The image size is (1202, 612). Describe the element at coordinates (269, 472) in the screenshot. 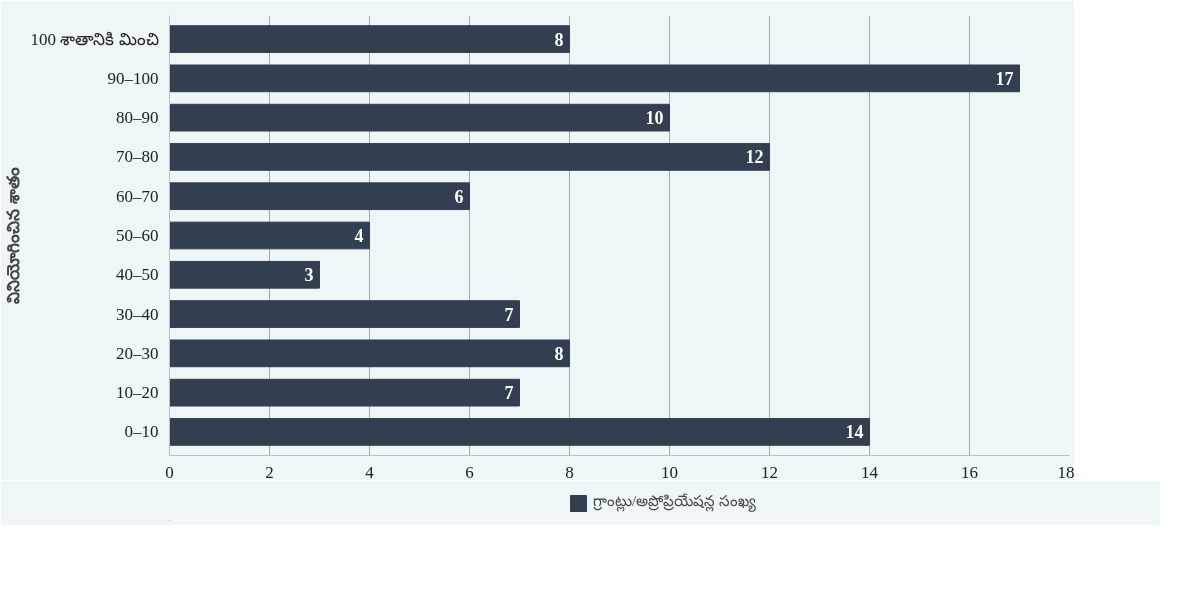

I see `x-tick-label: 2` at that location.